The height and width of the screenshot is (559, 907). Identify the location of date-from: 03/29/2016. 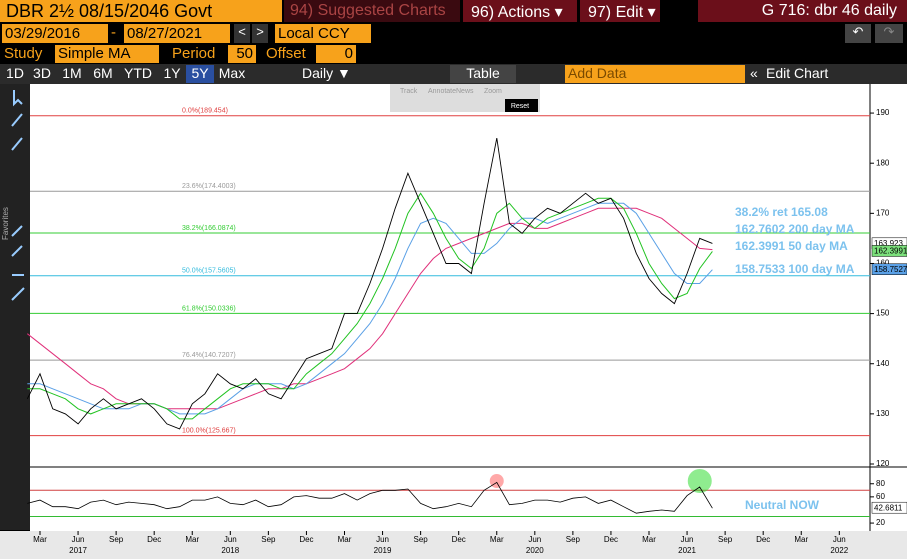
(55, 33).